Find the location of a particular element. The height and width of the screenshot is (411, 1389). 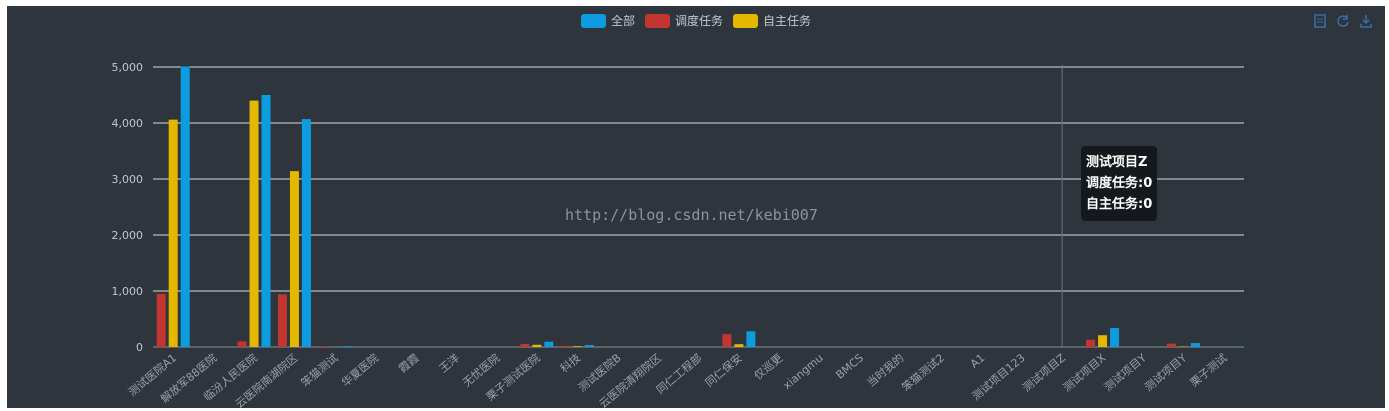

tooltip-title: 测试项目Z is located at coordinates (1117, 162).